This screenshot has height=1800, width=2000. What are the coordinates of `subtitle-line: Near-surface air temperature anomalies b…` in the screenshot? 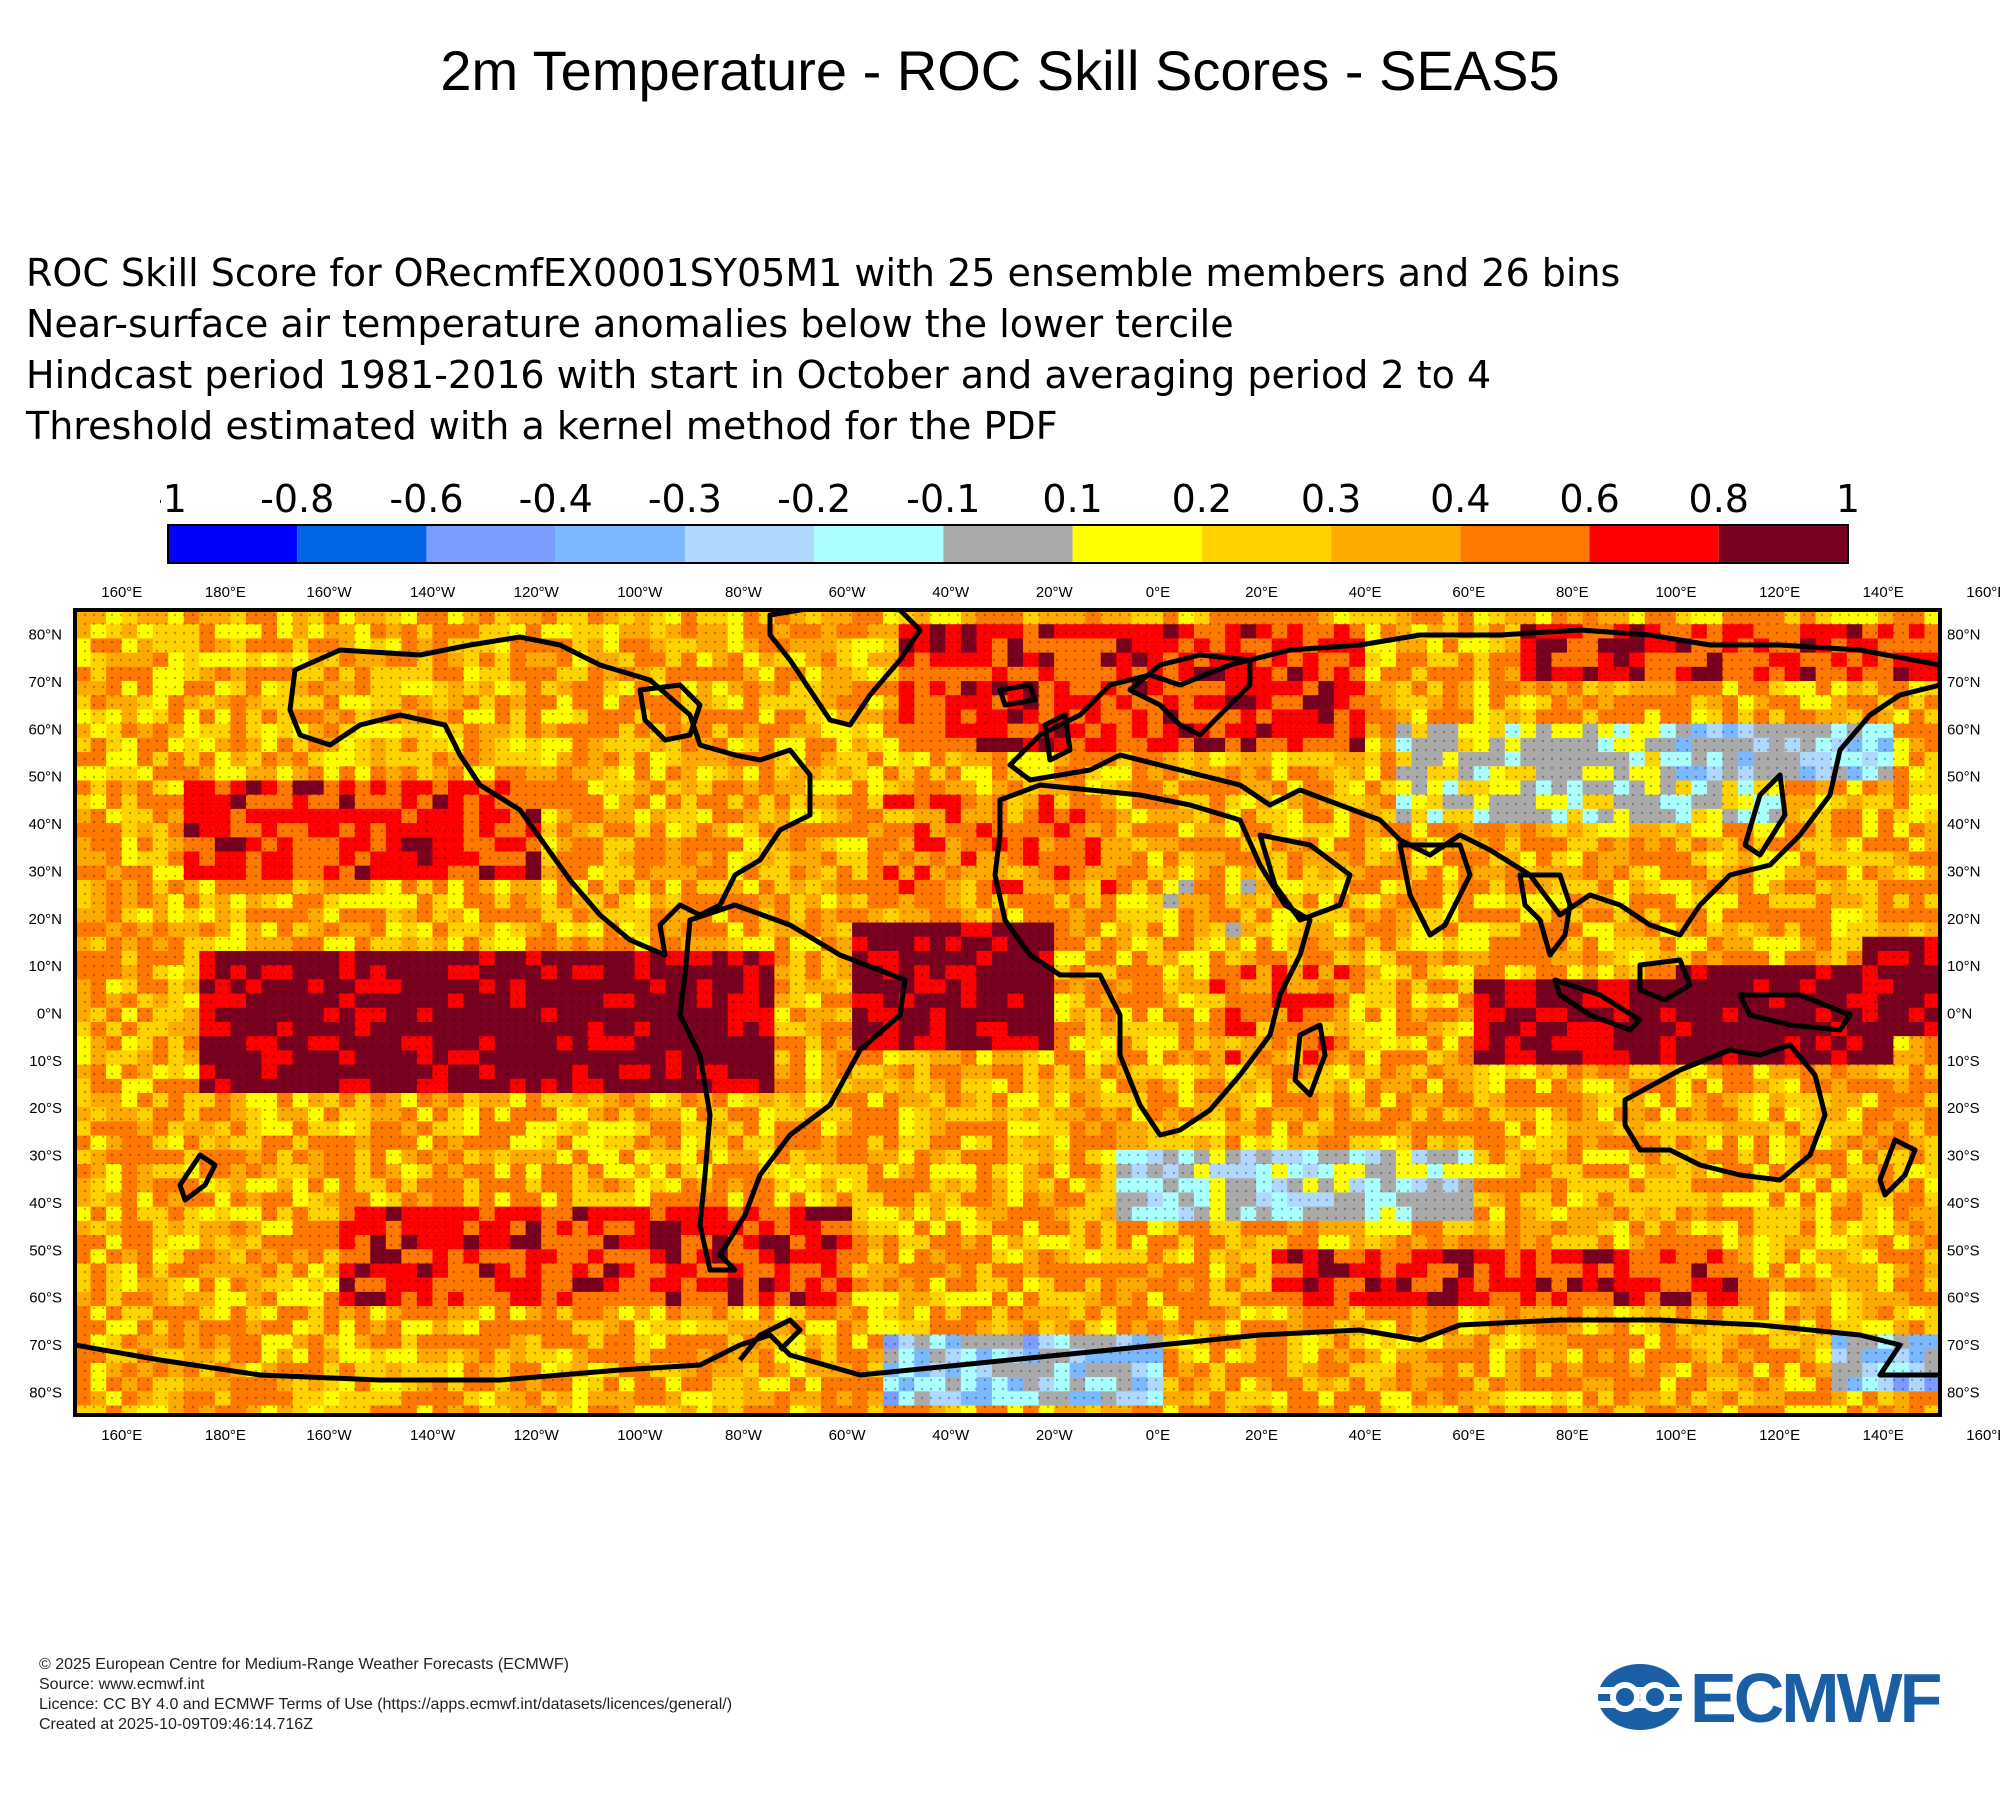 It's located at (630, 324).